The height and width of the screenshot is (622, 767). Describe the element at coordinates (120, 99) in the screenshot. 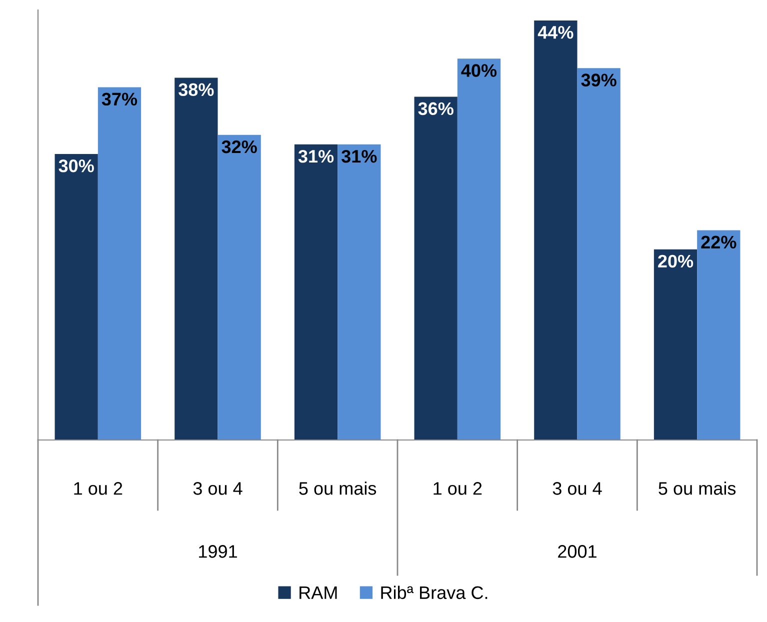

I see `data-label: 37%` at that location.